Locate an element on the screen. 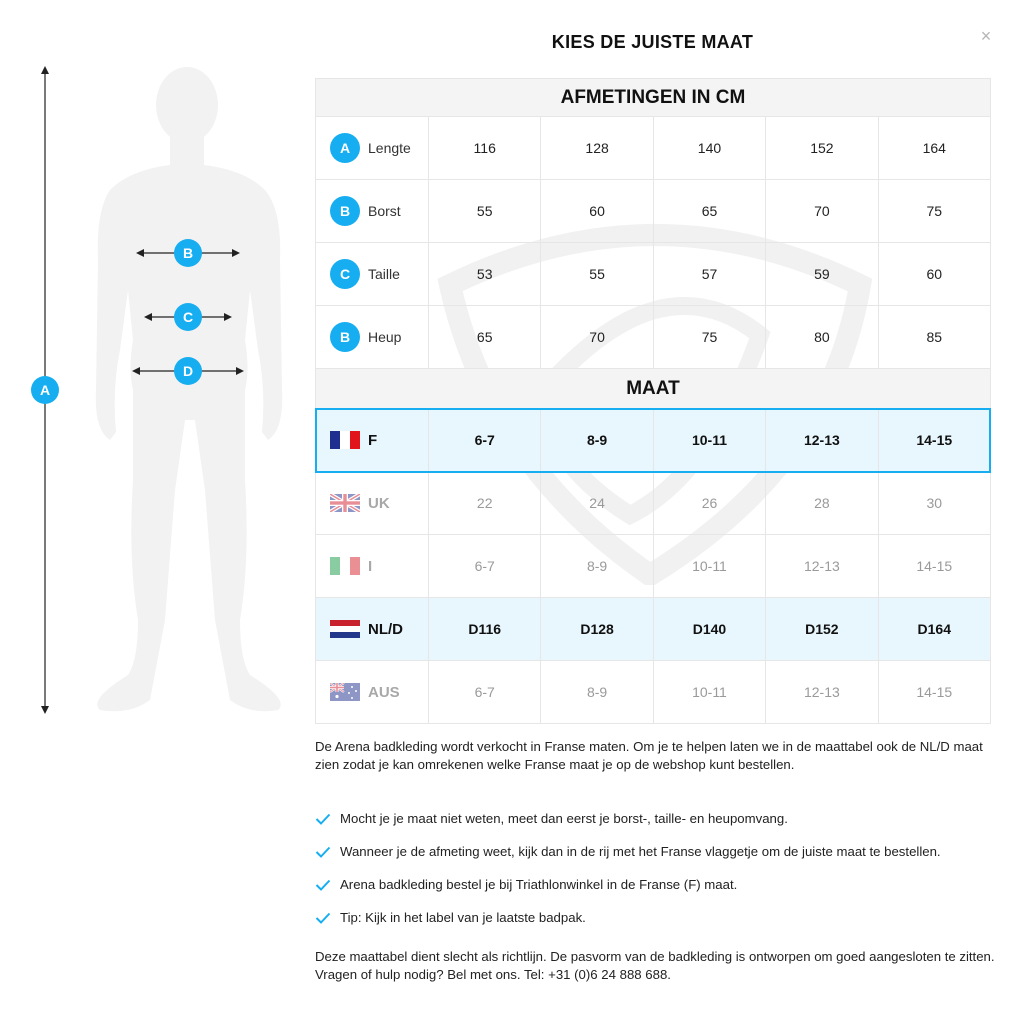 Image resolution: width=1020 pixels, height=1013 pixels. size-row-australia: AUS 6-7 8-9 10-11 12-13 14-15 is located at coordinates (653, 692).